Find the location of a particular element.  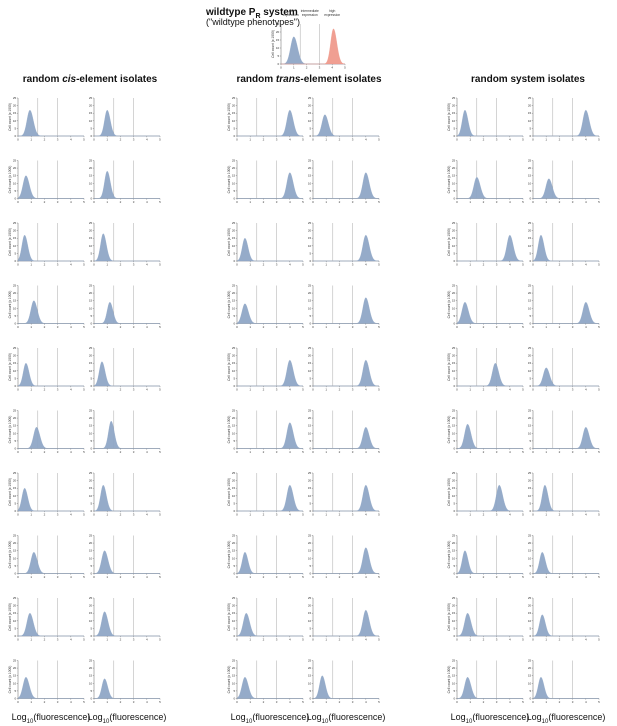

header-title-subscript: R is located at coordinates (257, 16).